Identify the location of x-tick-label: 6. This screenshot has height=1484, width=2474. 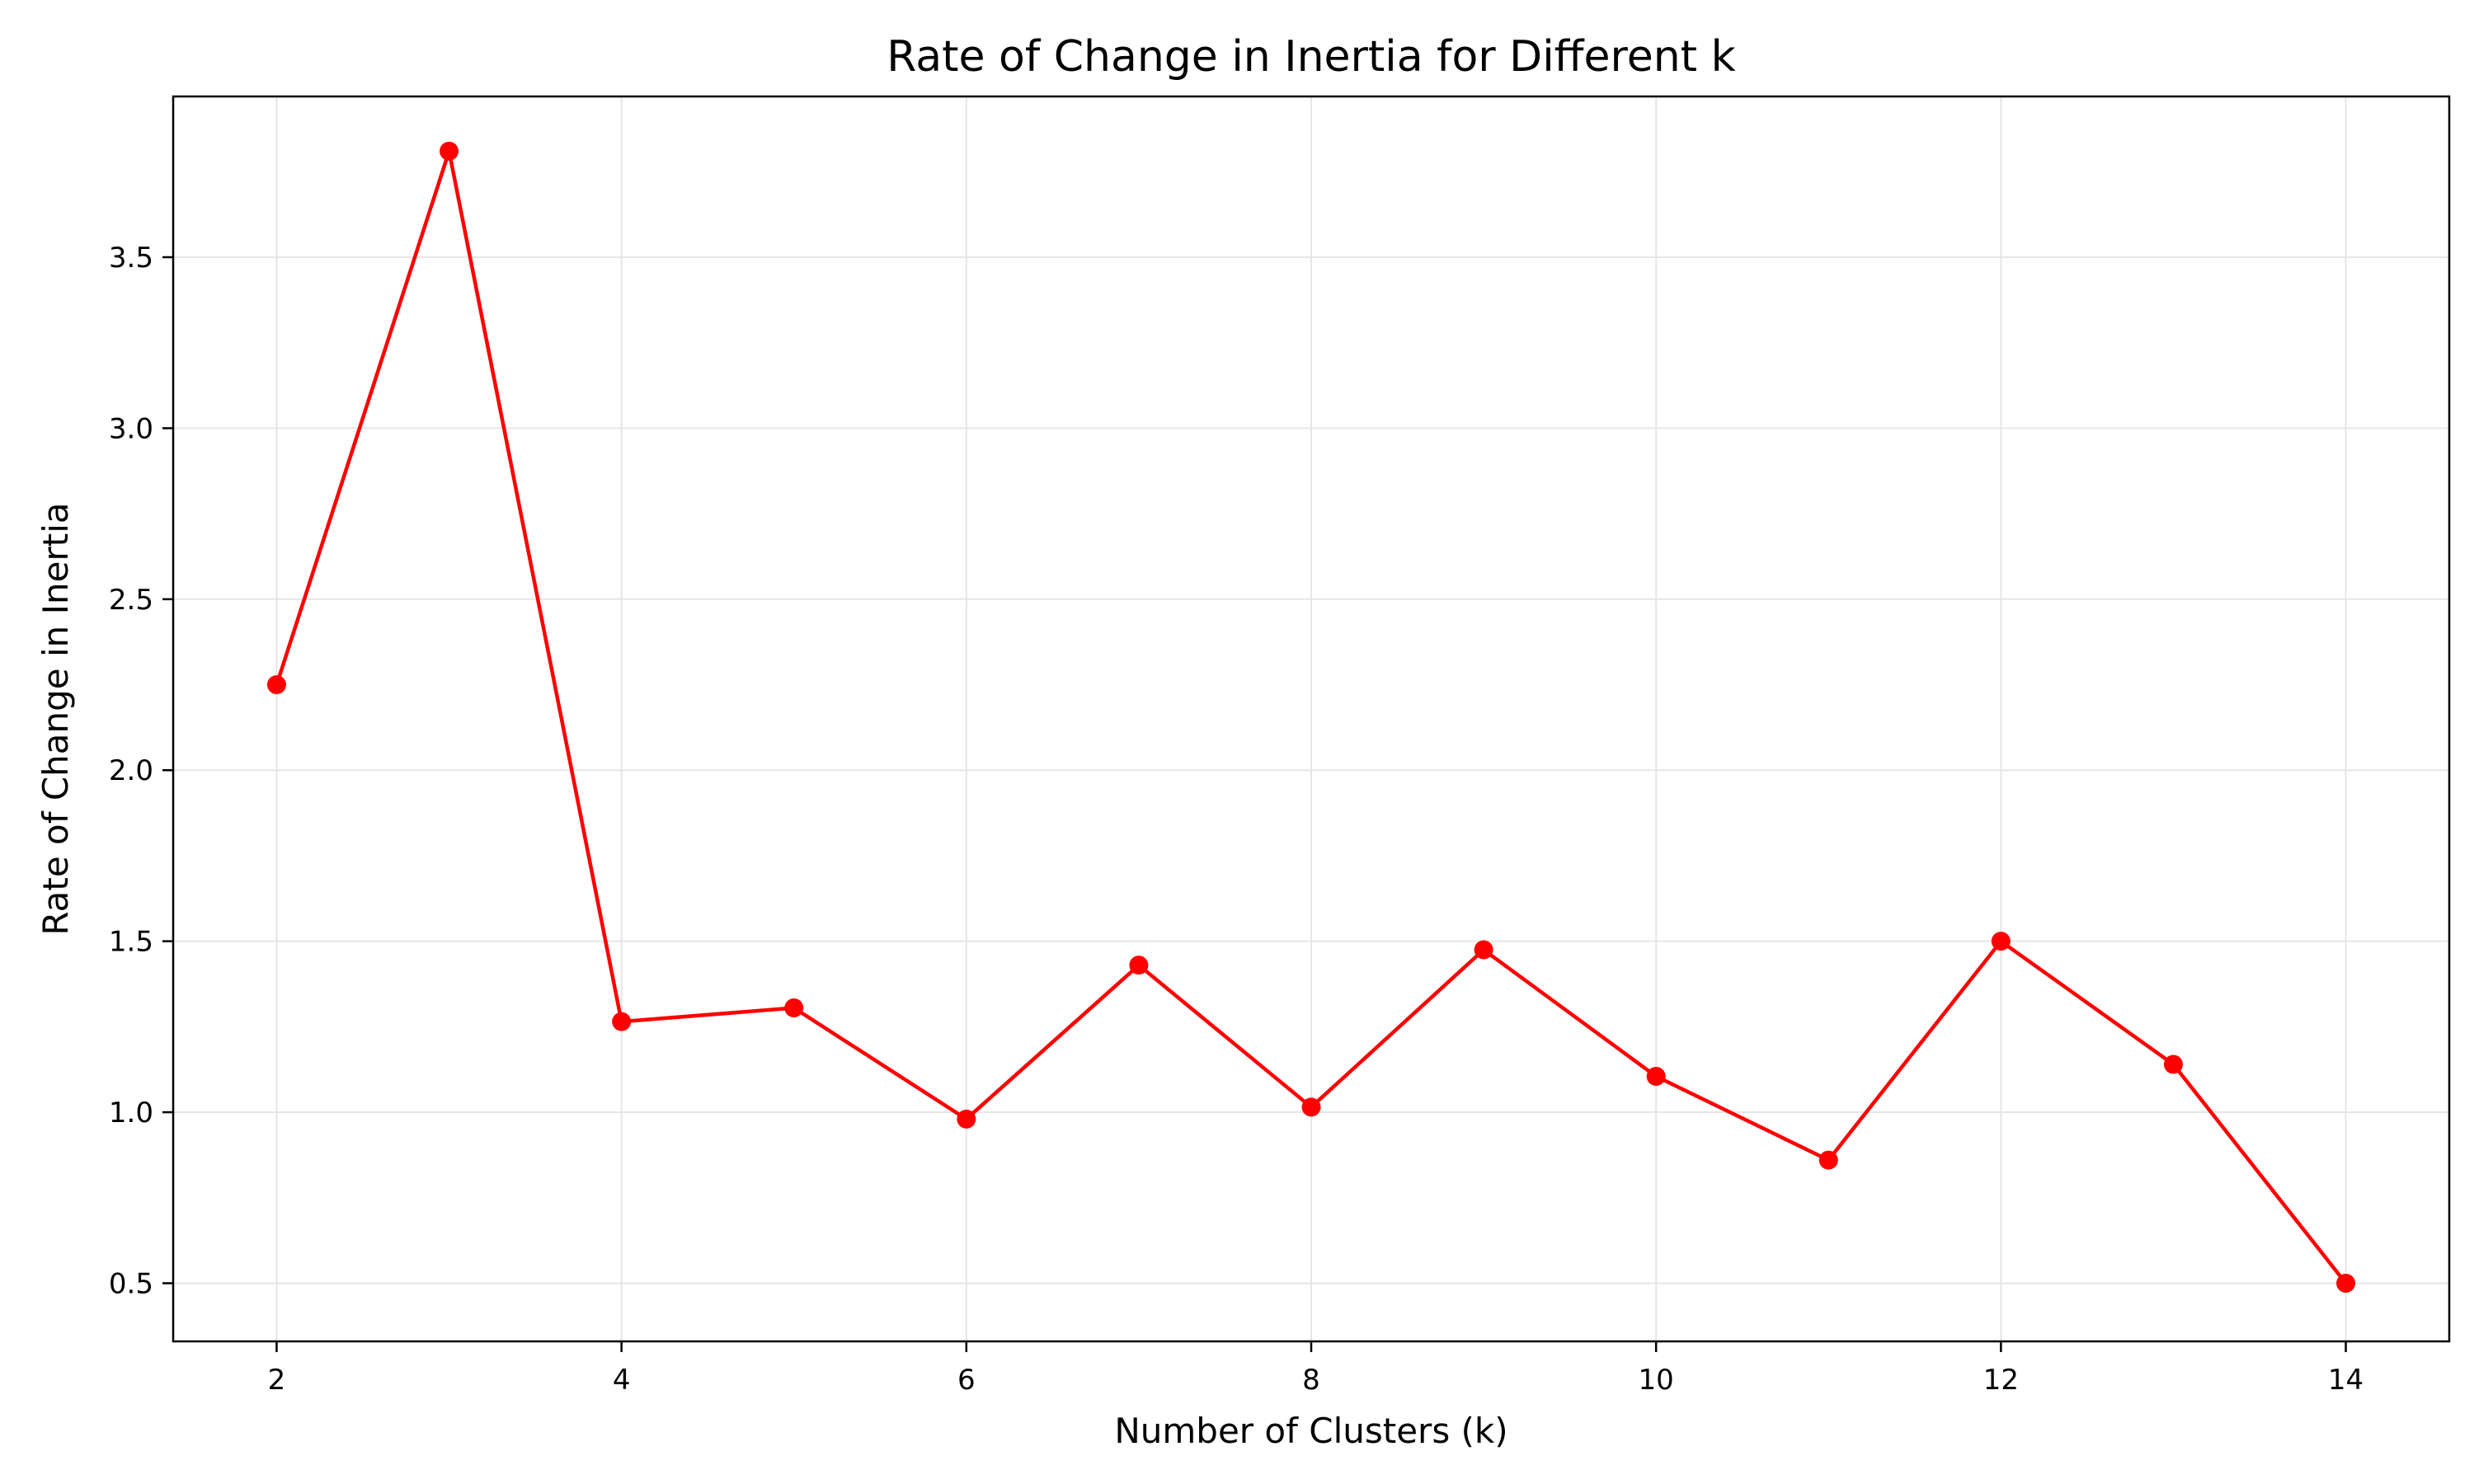
(966, 1380).